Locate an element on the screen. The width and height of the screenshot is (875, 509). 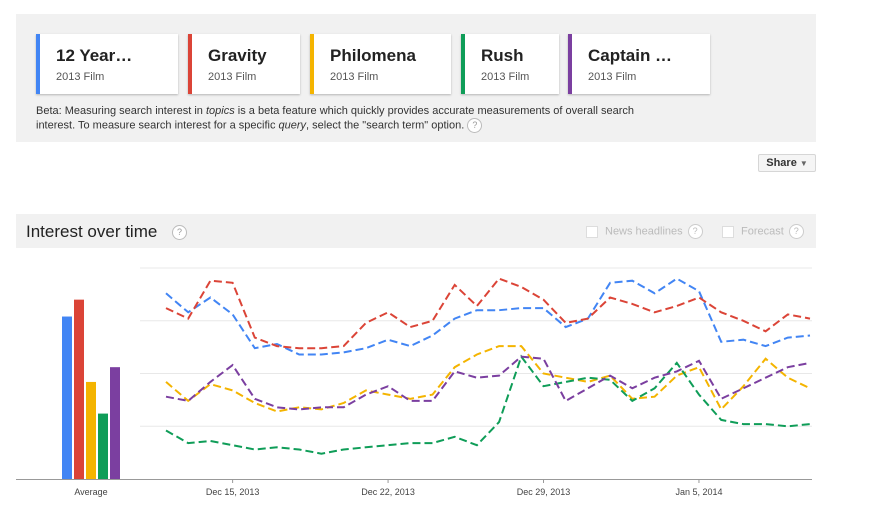
topic-card-4: Rush 2013 Film is located at coordinates (510, 64).